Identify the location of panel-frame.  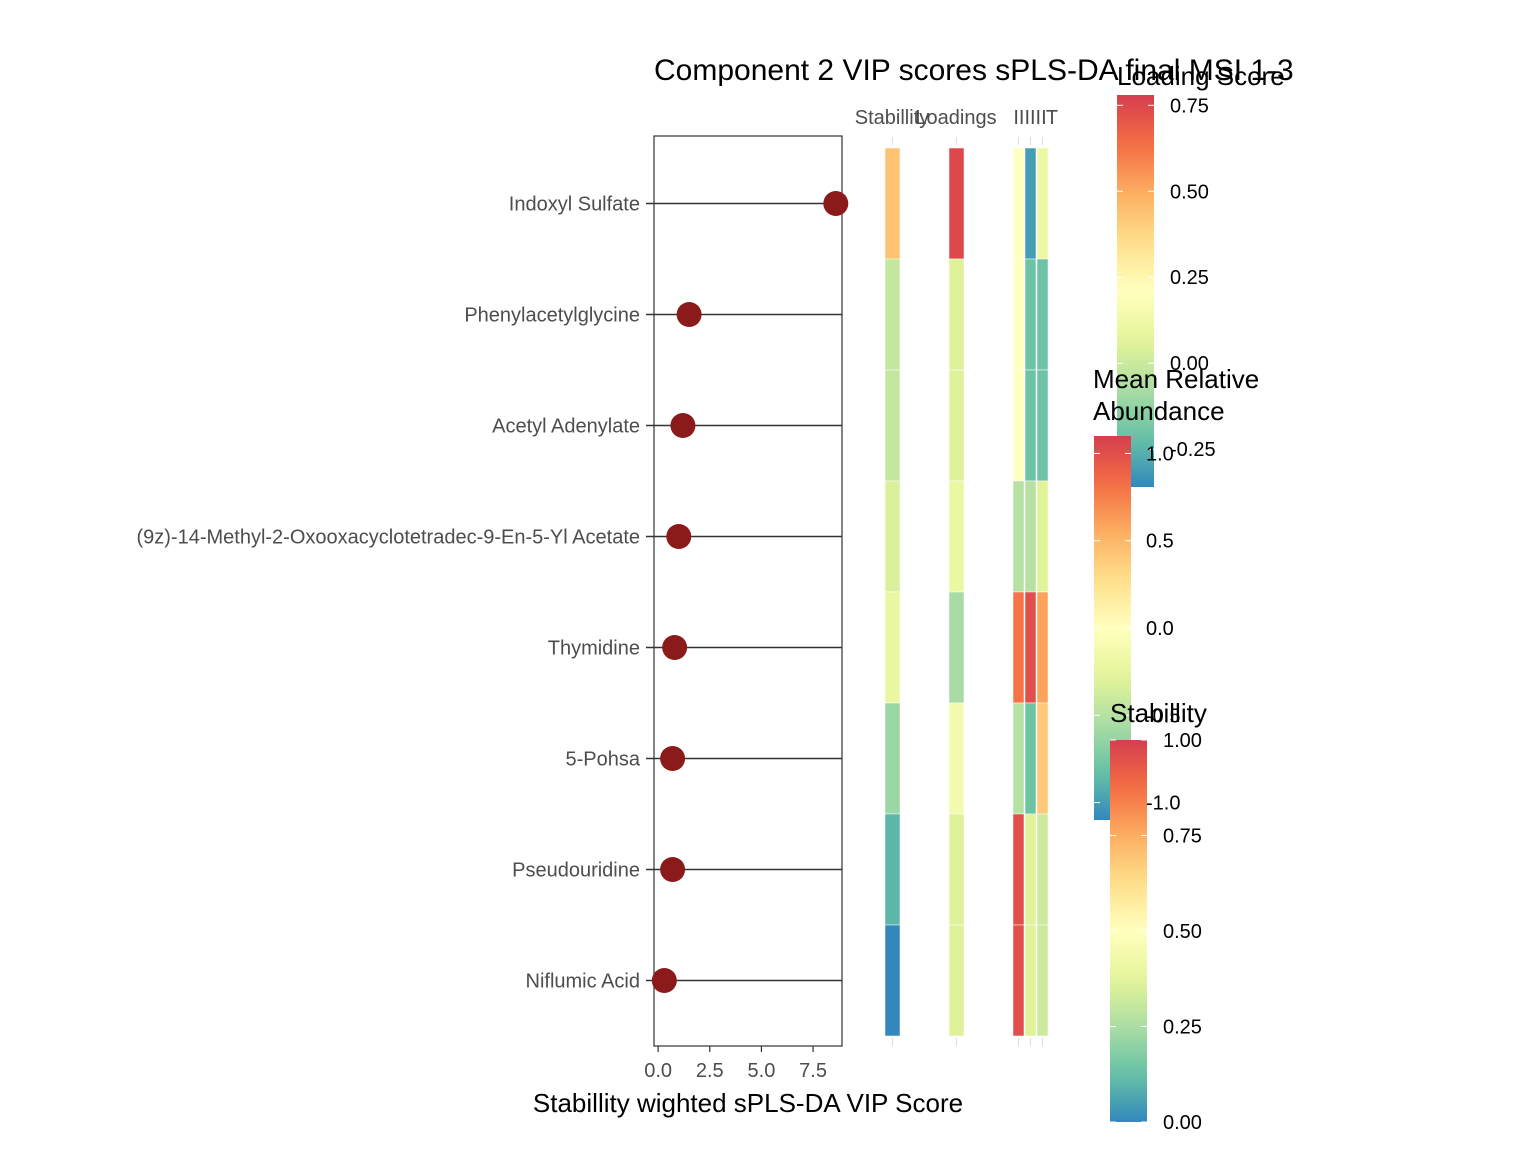
(748, 591).